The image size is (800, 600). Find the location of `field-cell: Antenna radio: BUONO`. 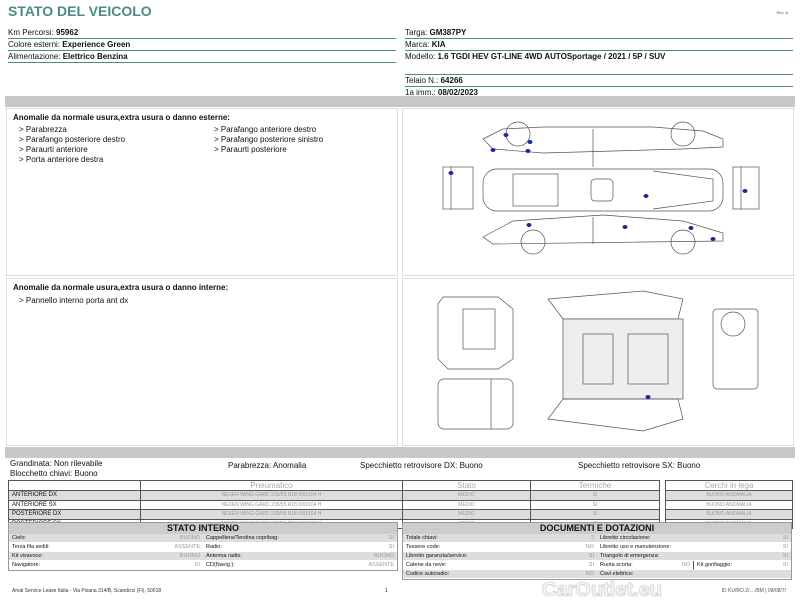

field-cell: Antenna radio: BUONO is located at coordinates (300, 556).